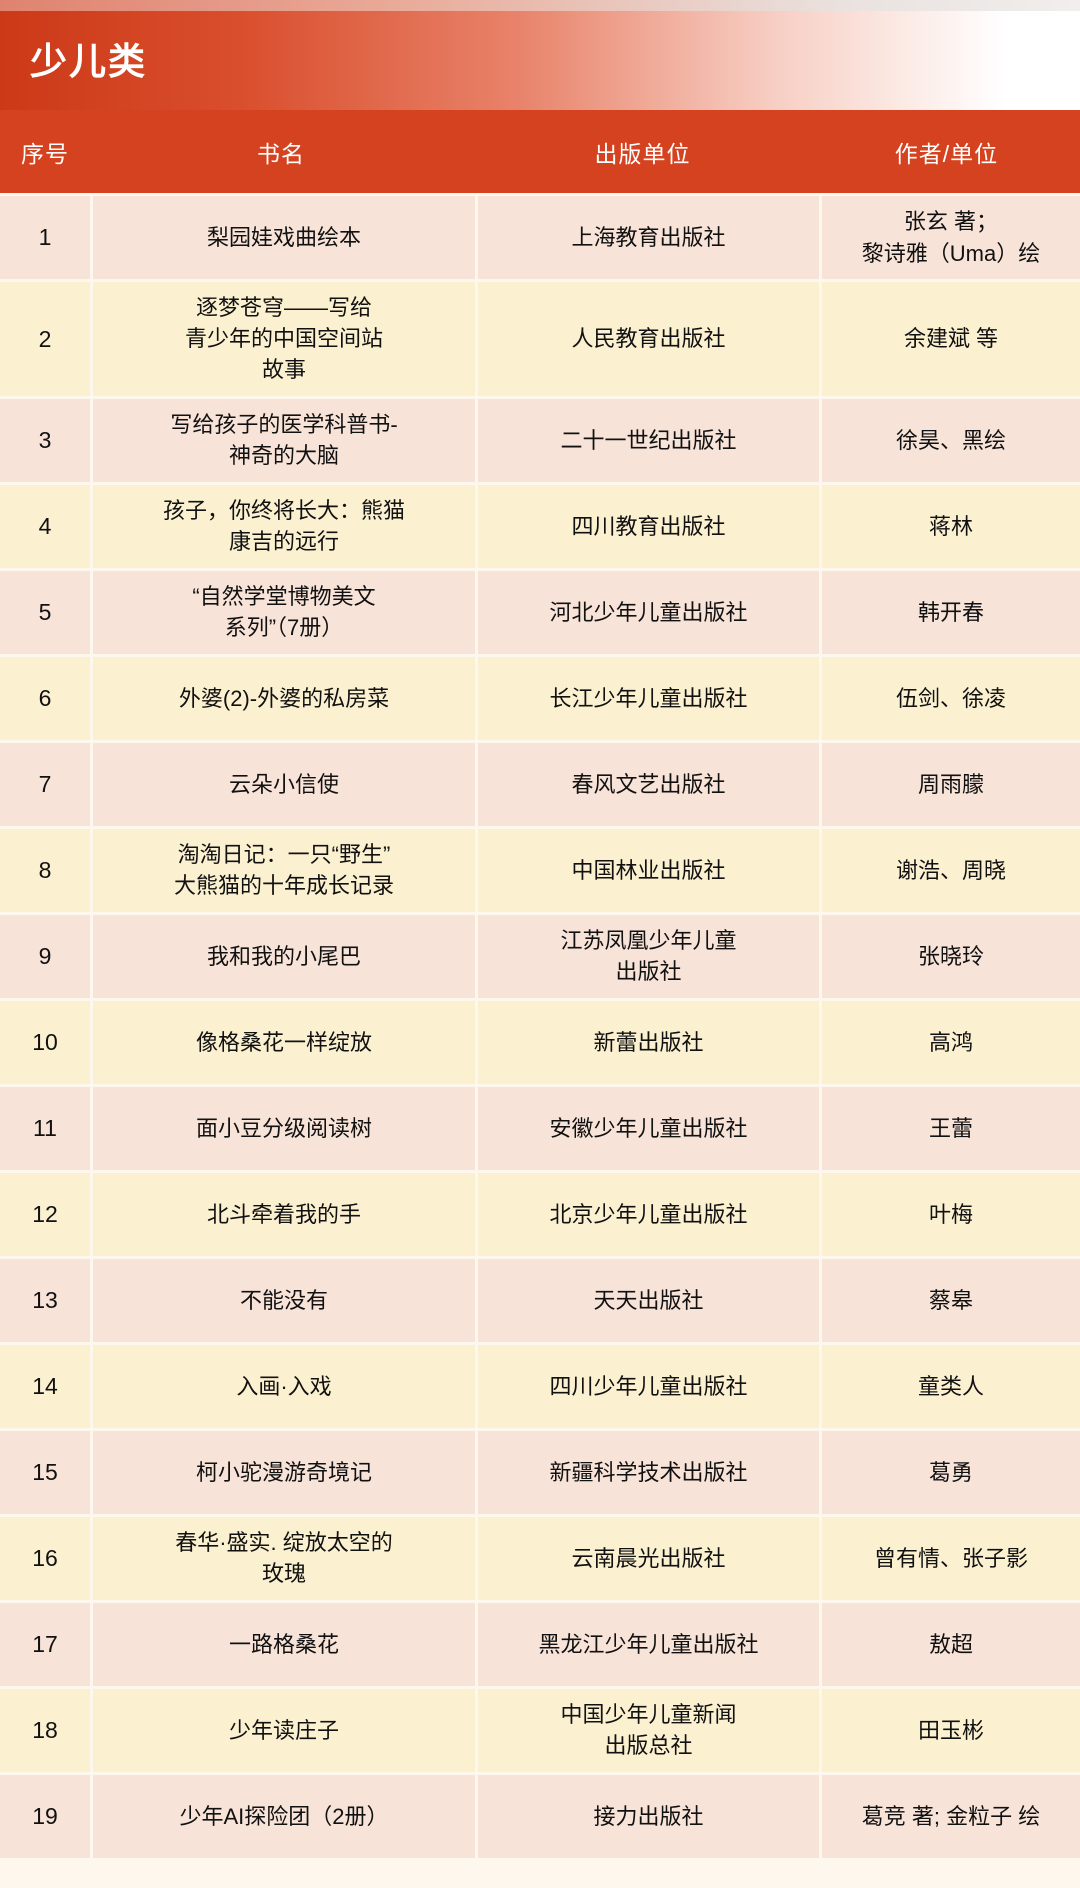 The width and height of the screenshot is (1080, 1888). I want to click on row-index: 18, so click(45, 1730).